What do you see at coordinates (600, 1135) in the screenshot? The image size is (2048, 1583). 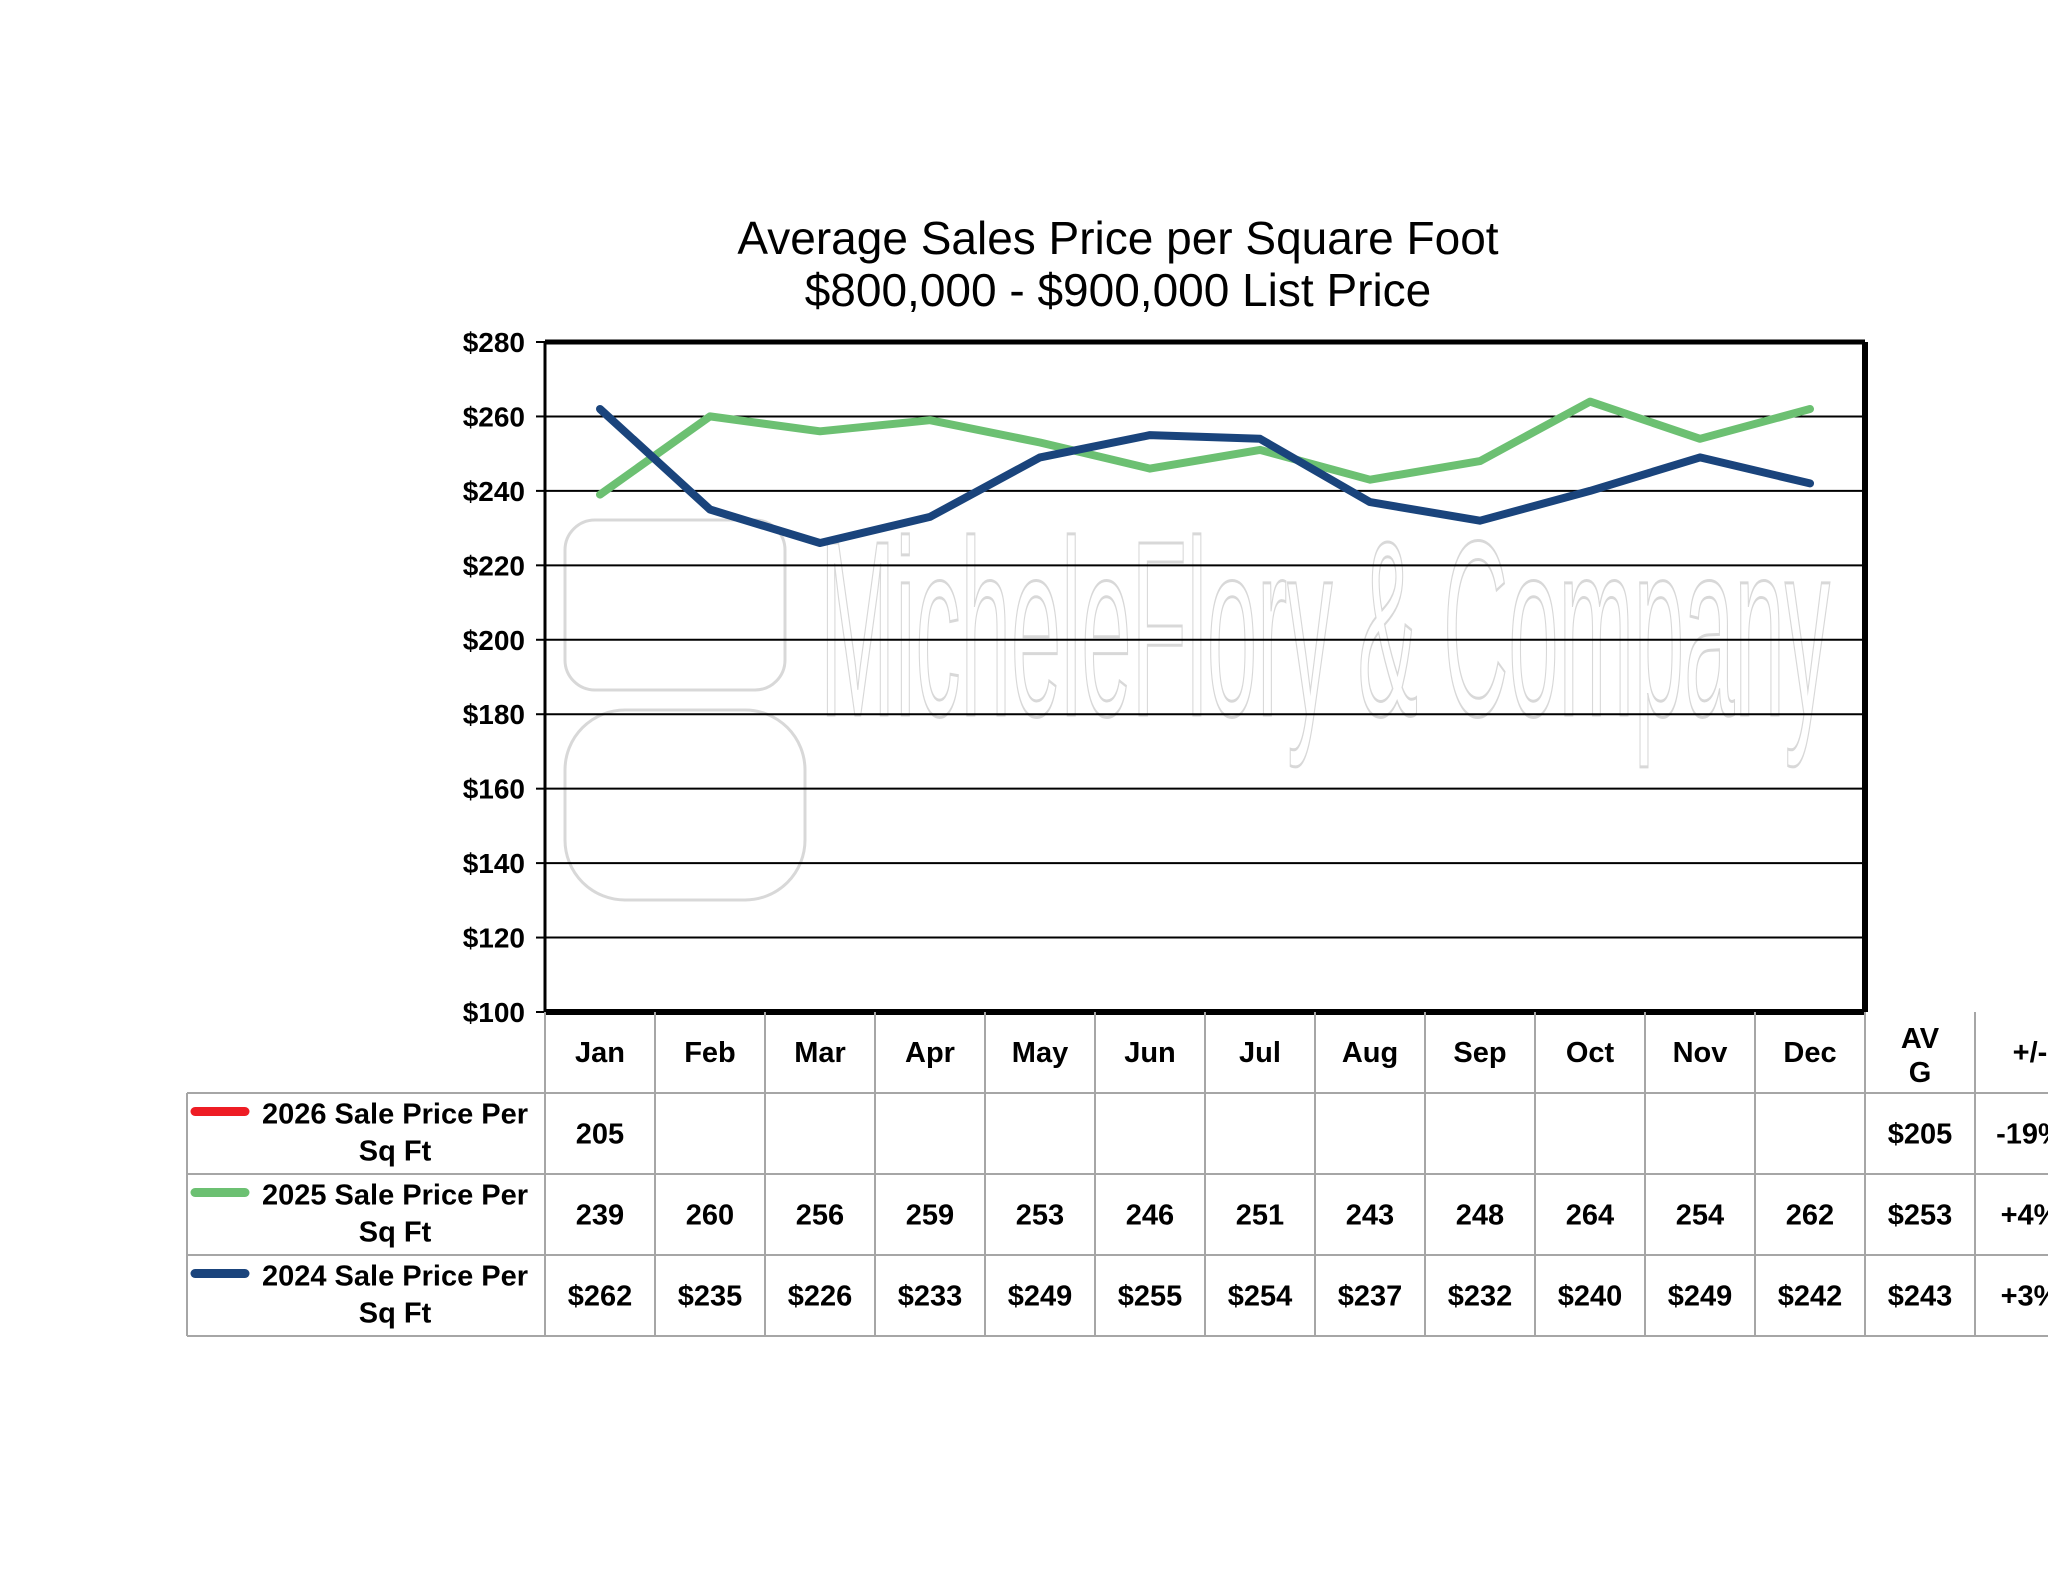 I see `table-cell-value: 205` at bounding box center [600, 1135].